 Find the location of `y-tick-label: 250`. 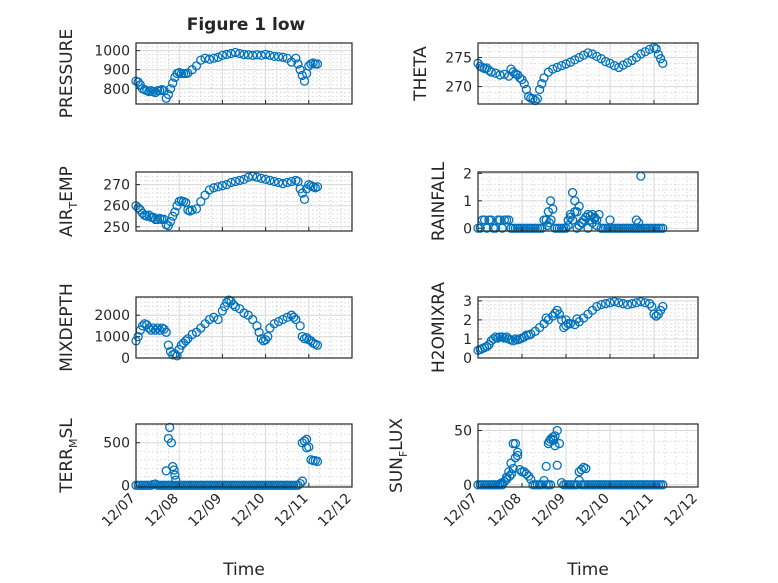

y-tick-label: 250 is located at coordinates (116, 228).